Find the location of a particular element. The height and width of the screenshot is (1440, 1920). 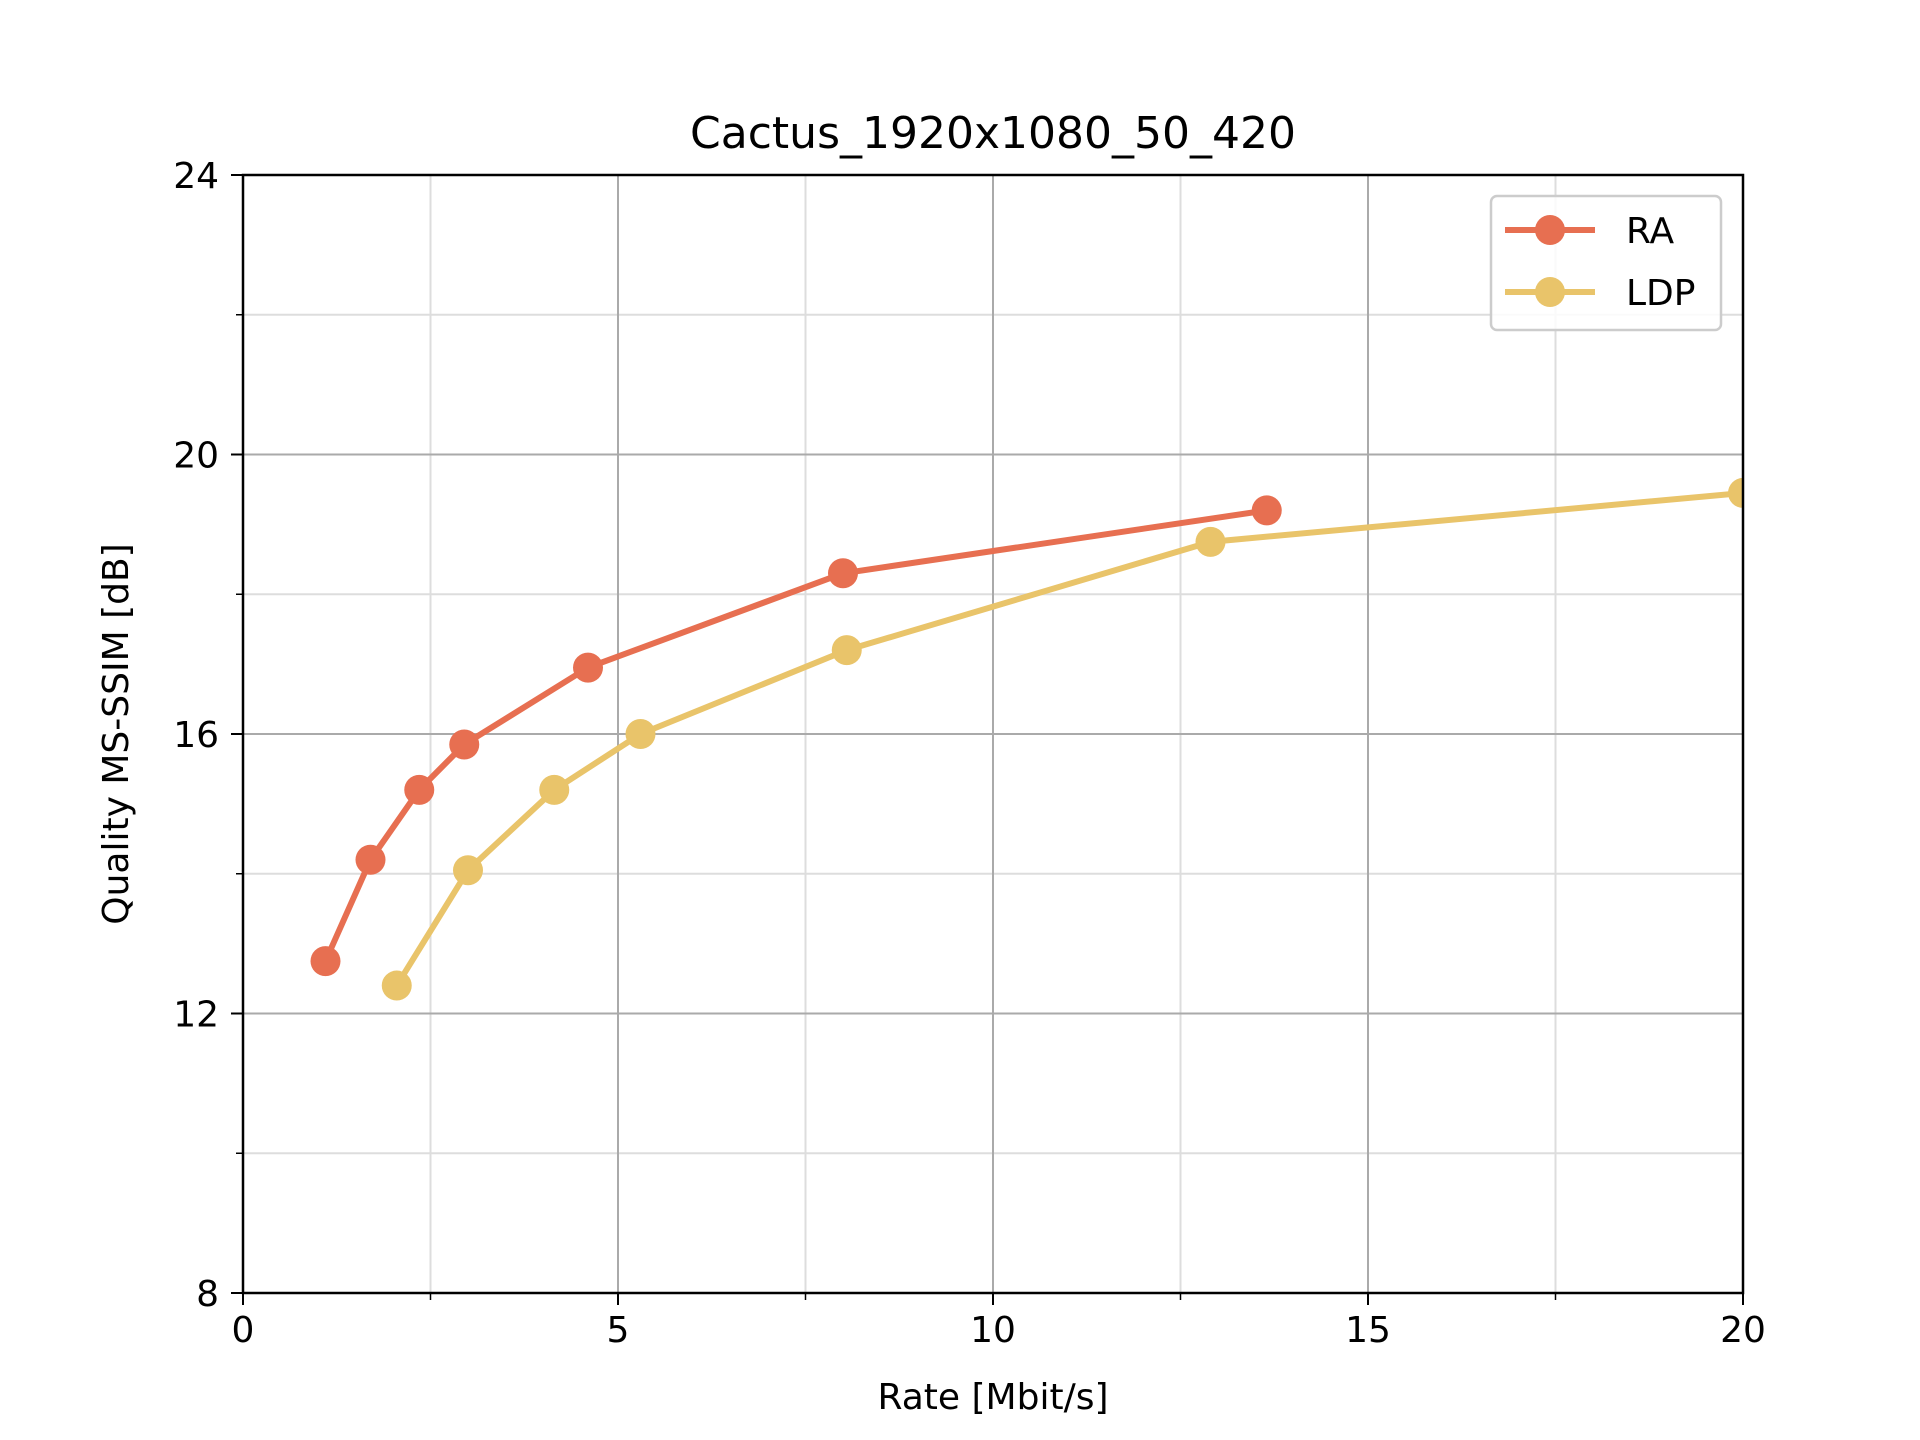

legend-marker-ra is located at coordinates (1550, 230).